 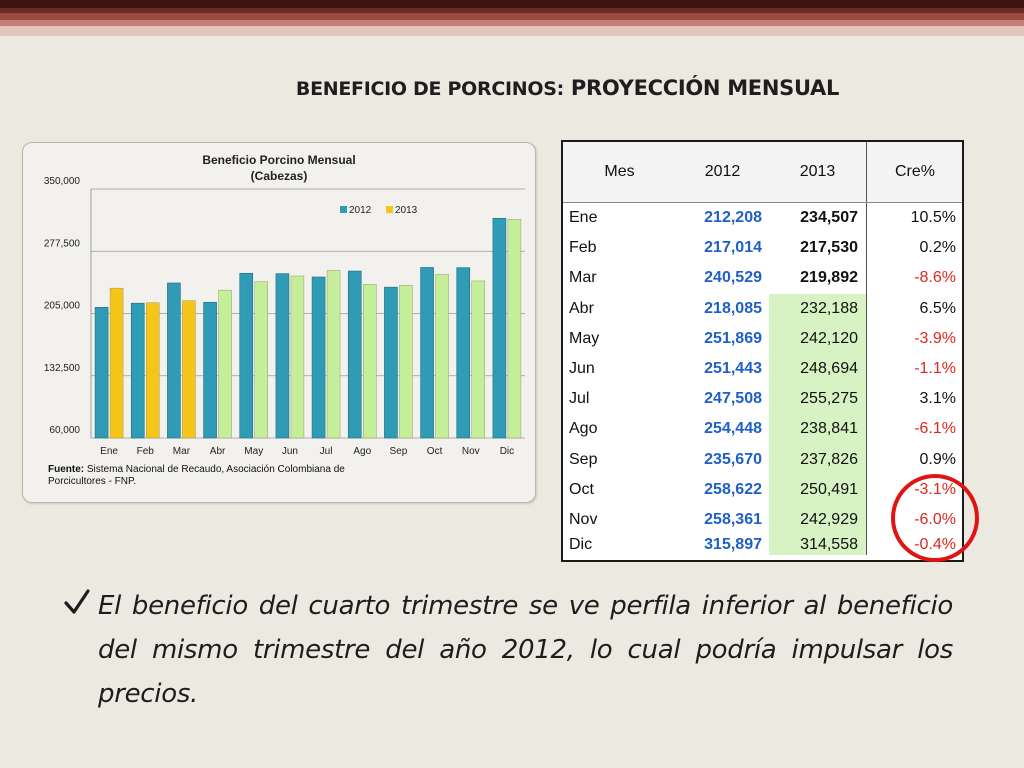 I want to click on cell-2012: 251,443, so click(x=733, y=368).